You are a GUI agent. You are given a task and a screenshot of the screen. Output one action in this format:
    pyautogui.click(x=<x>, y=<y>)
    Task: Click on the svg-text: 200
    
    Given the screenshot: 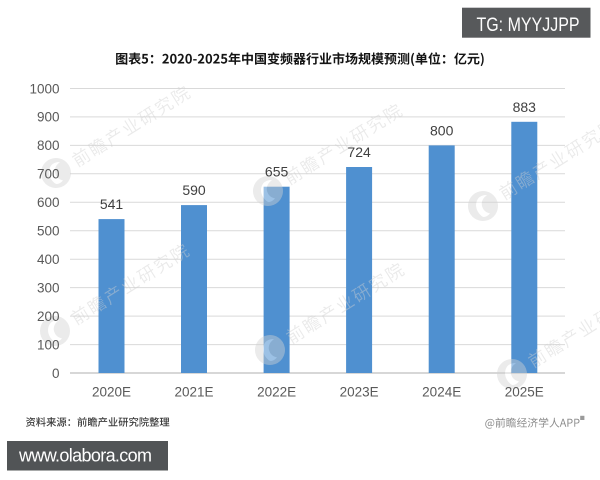 What is the action you would take?
    pyautogui.click(x=48, y=316)
    